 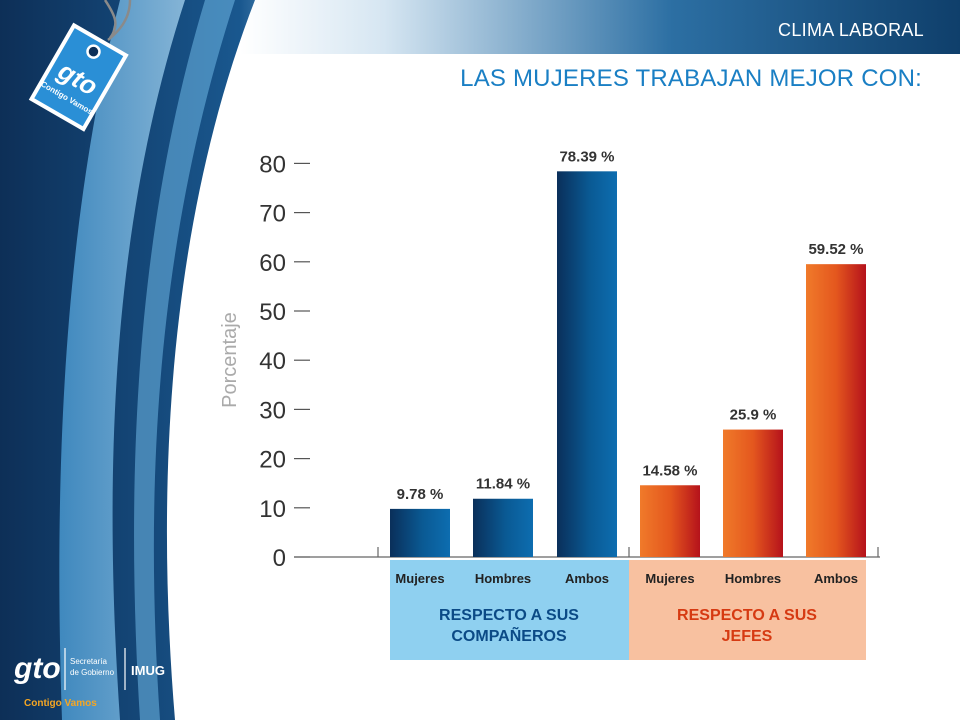 What do you see at coordinates (272, 164) in the screenshot?
I see `y-tick-label: 80` at bounding box center [272, 164].